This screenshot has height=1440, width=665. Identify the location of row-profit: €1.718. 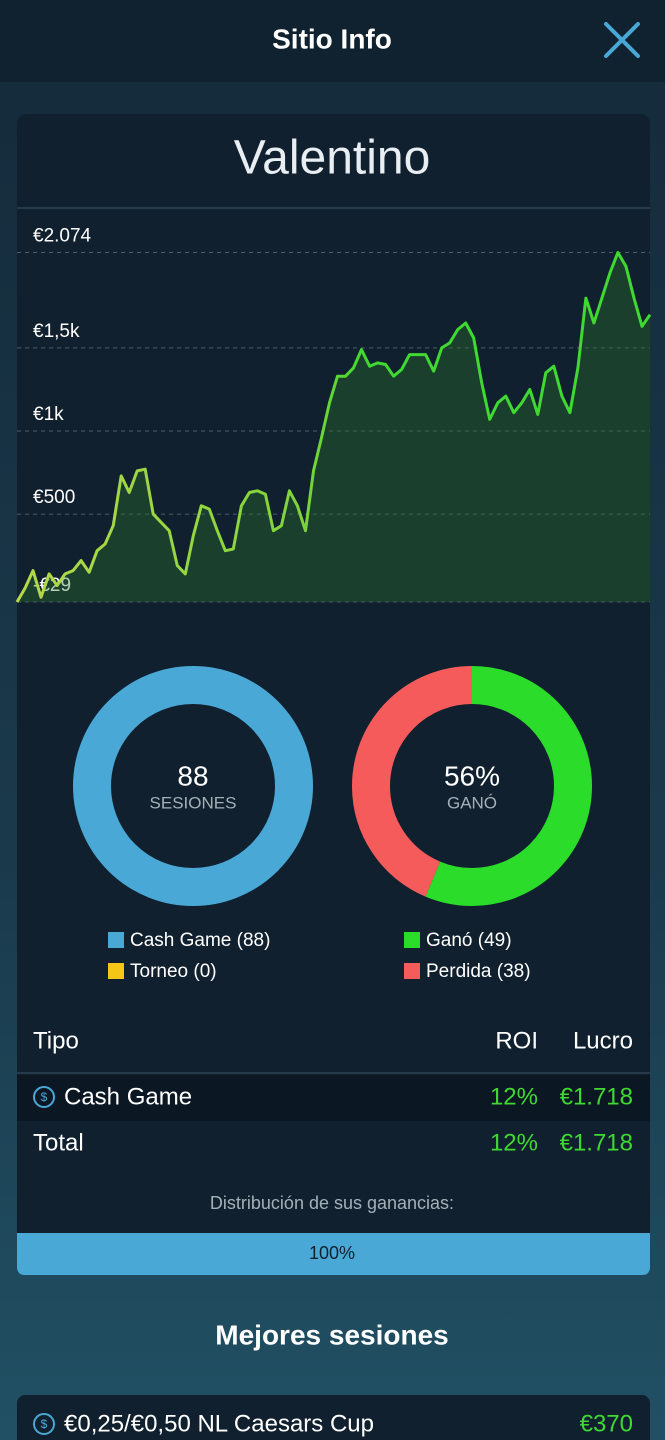
(596, 1096).